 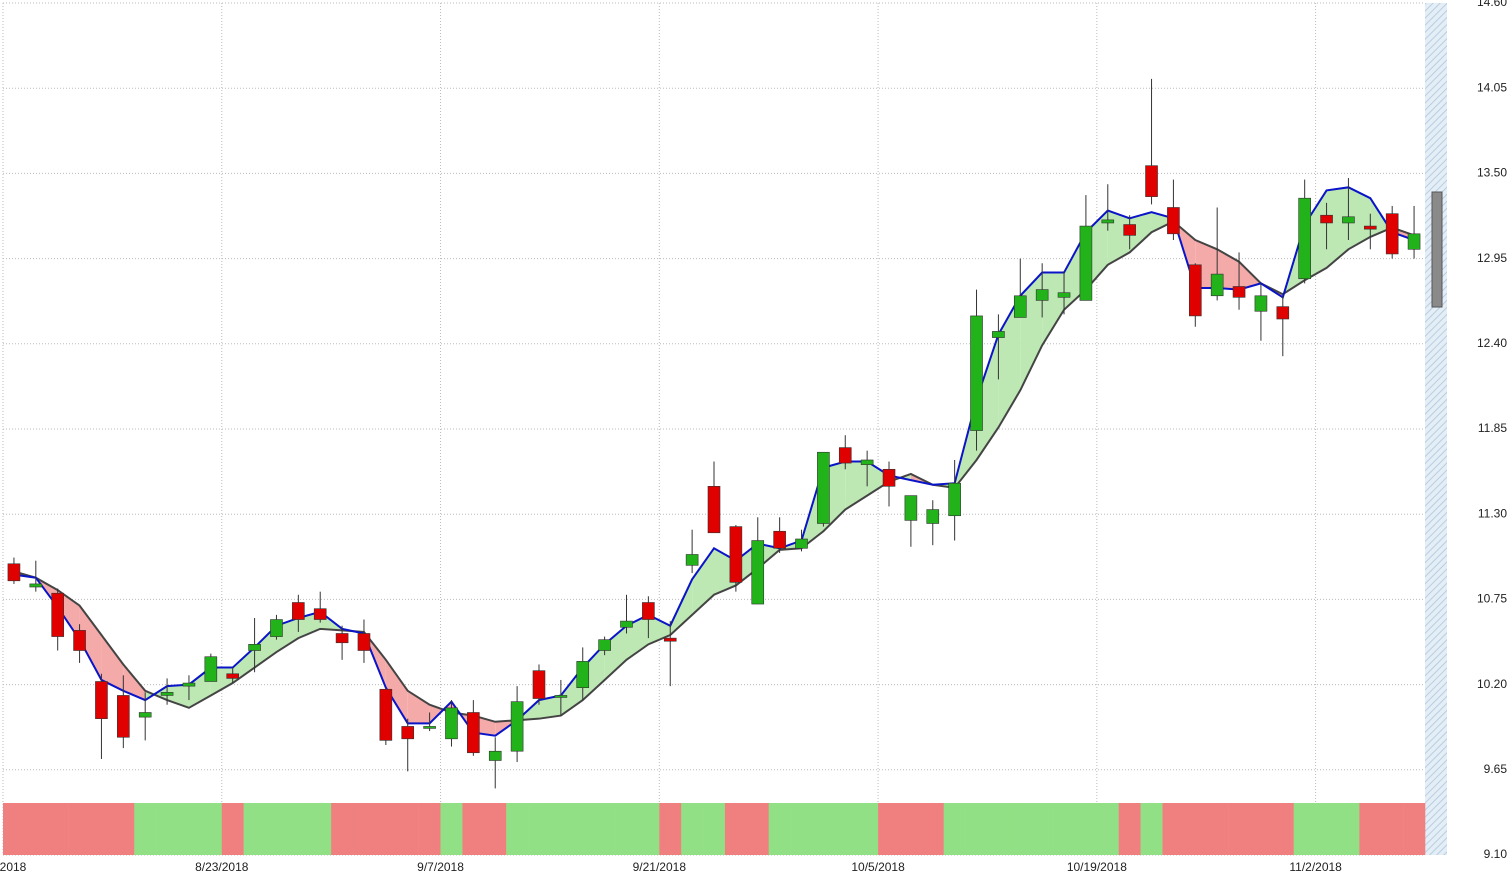 What do you see at coordinates (1492, 173) in the screenshot?
I see `y-tick-label: 13.50` at bounding box center [1492, 173].